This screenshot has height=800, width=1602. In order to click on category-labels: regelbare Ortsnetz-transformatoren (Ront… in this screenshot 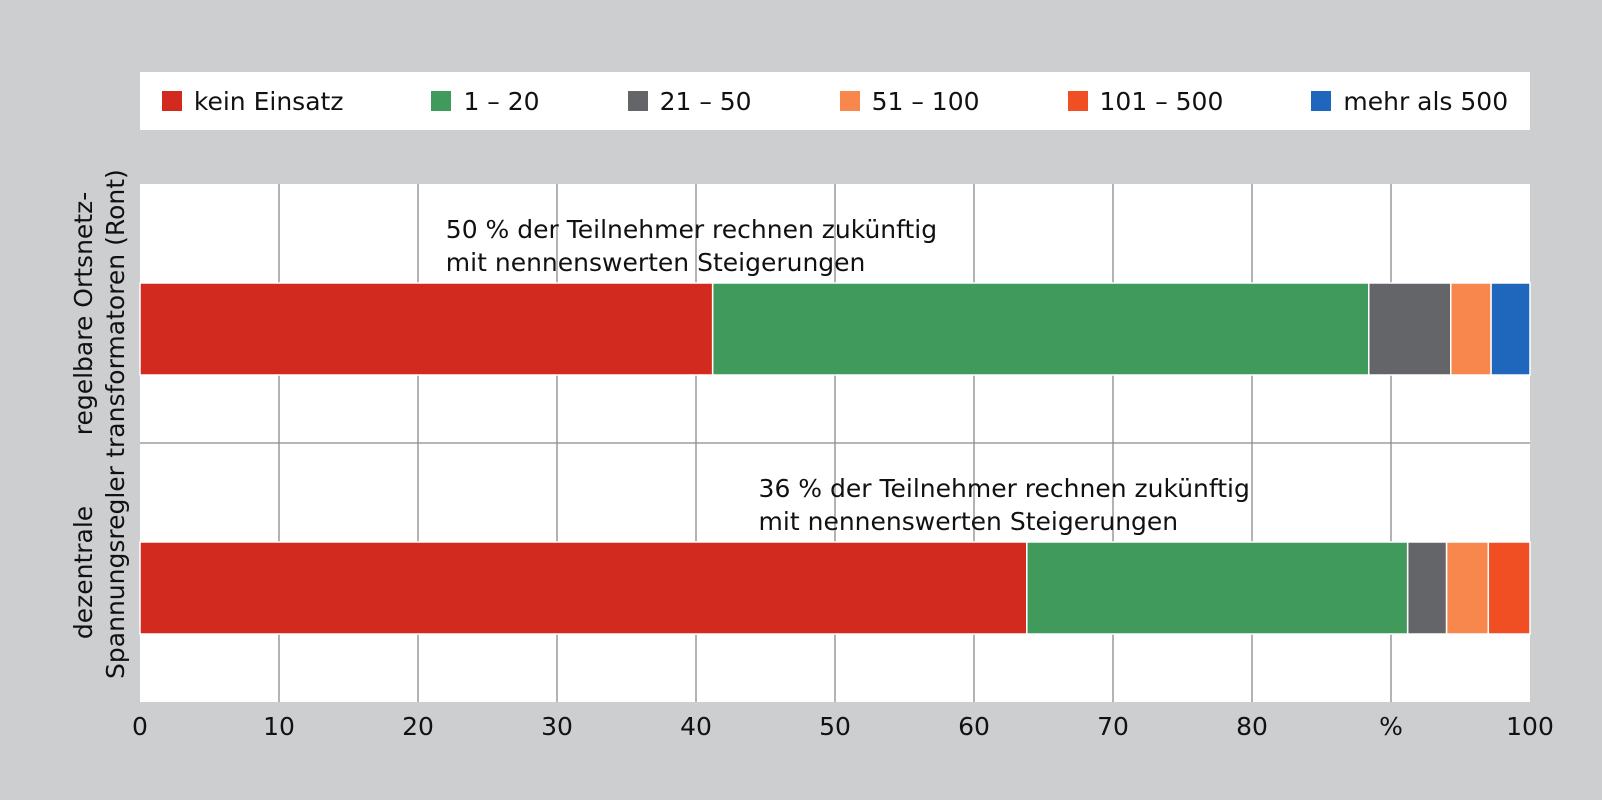, I will do `click(99, 424)`.